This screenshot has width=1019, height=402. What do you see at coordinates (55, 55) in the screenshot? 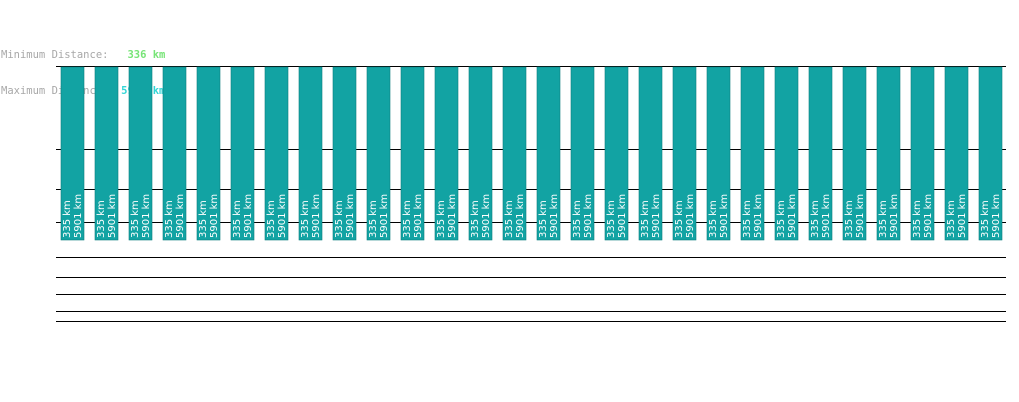
I see `minimum-distance-label: Minimum Distance:` at bounding box center [55, 55].